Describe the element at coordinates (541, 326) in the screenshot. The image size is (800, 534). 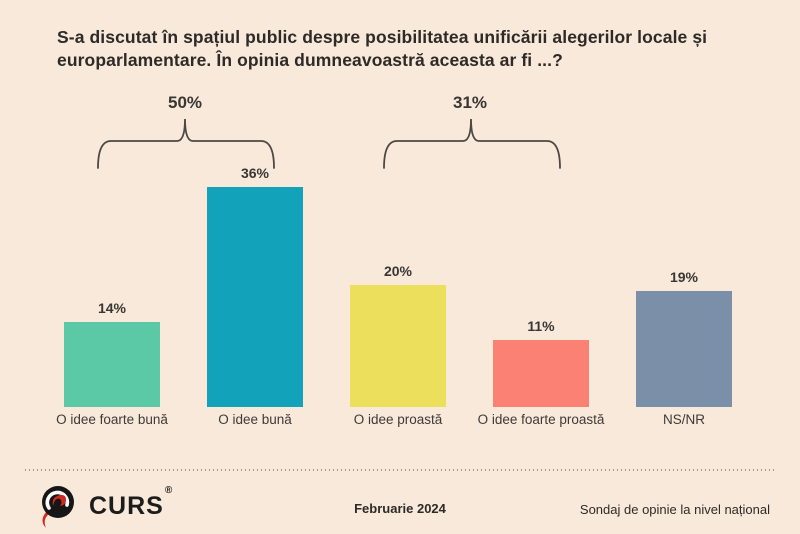
I see `bar-value-3: 11%` at that location.